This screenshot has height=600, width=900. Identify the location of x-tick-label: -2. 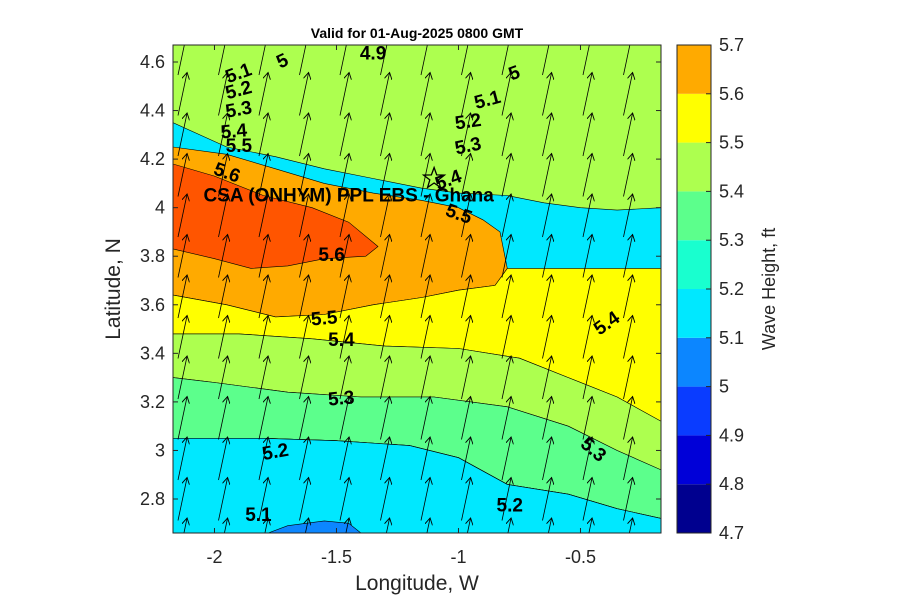
(214, 557).